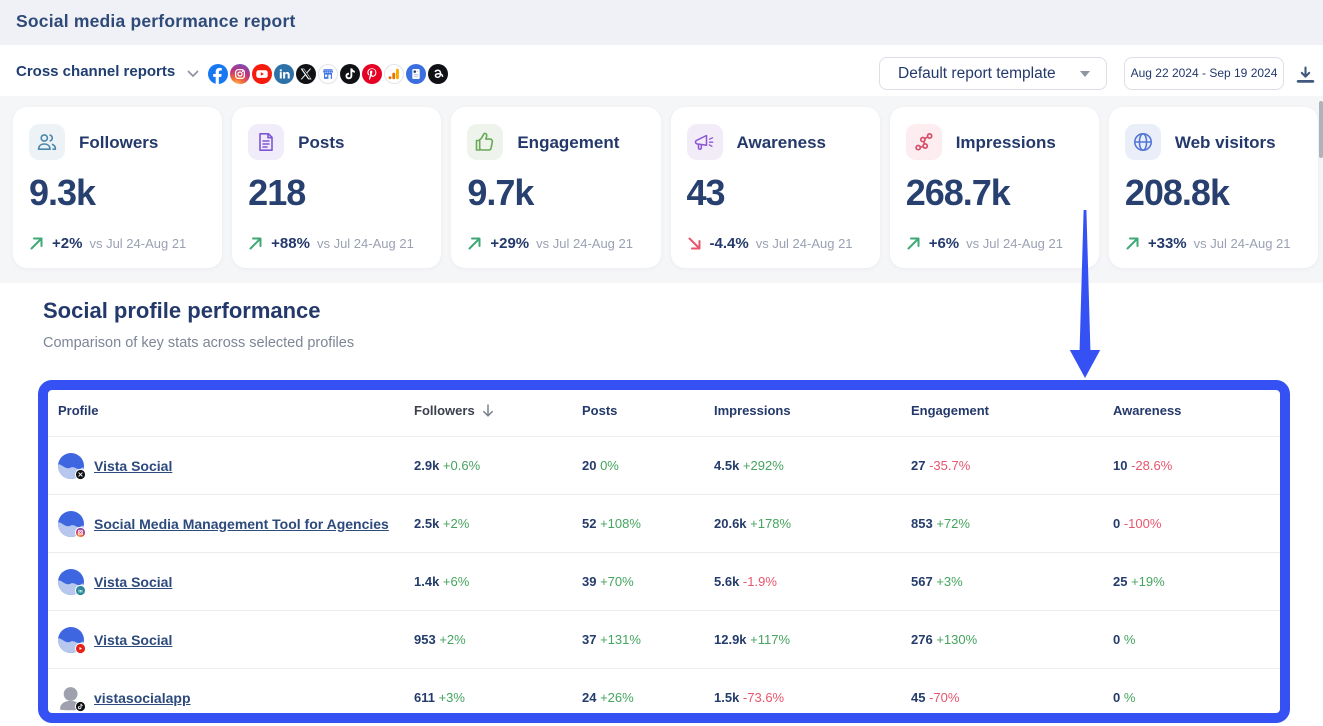 The height and width of the screenshot is (726, 1323). Describe the element at coordinates (80, 591) in the screenshot. I see `svg-text: in` at that location.